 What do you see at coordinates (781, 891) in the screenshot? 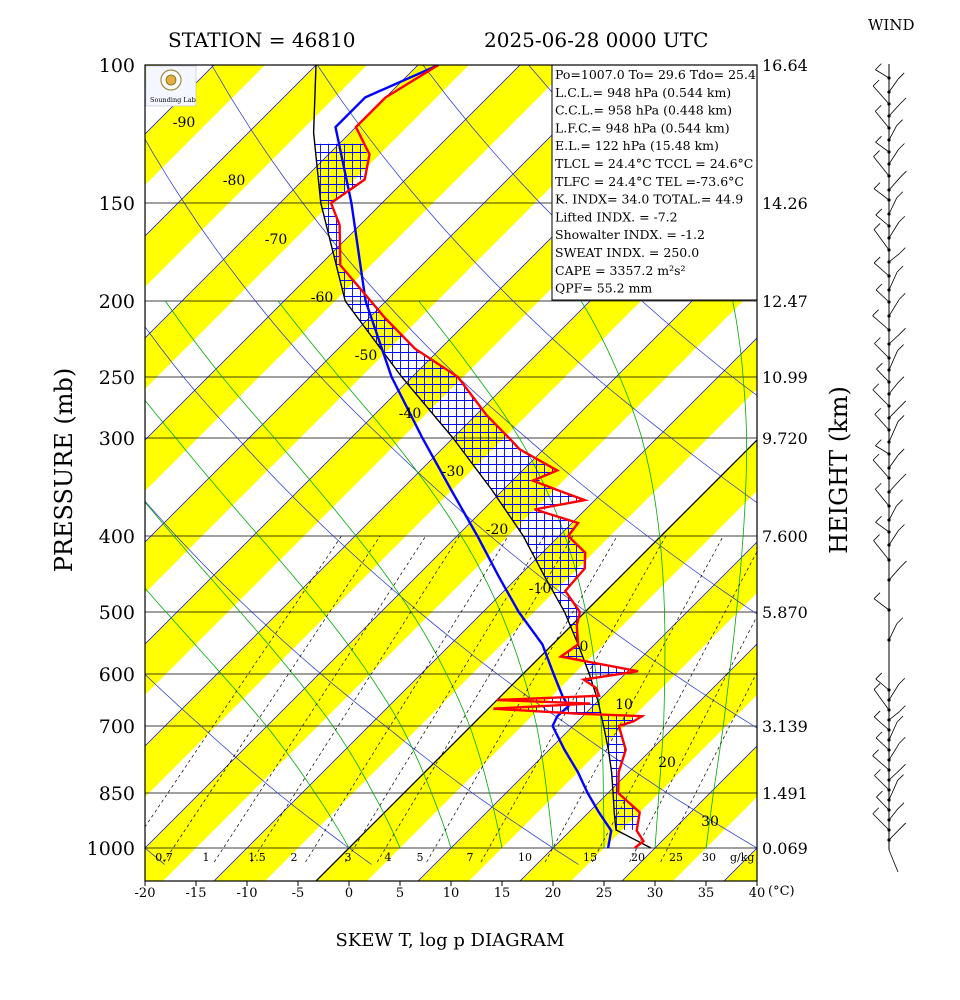
I see `x-axis-unit: (°C)` at bounding box center [781, 891].